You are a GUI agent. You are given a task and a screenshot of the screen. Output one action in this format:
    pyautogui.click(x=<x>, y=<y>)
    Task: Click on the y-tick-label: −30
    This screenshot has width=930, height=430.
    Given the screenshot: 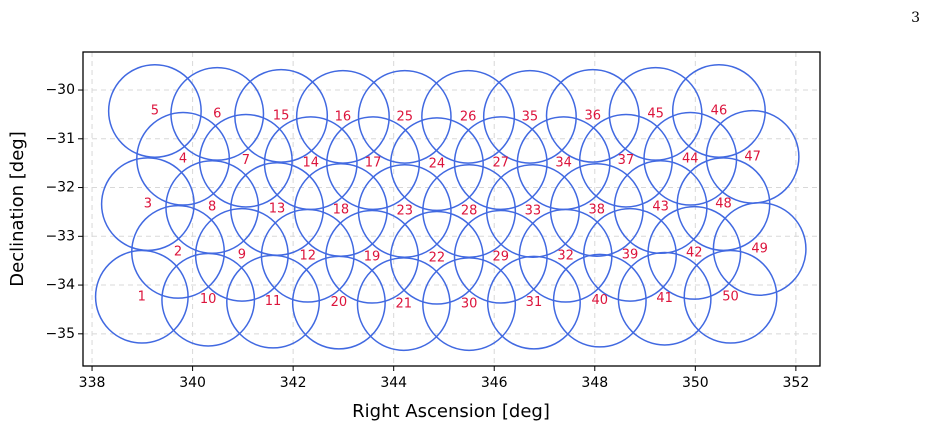 What is the action you would take?
    pyautogui.click(x=60, y=90)
    